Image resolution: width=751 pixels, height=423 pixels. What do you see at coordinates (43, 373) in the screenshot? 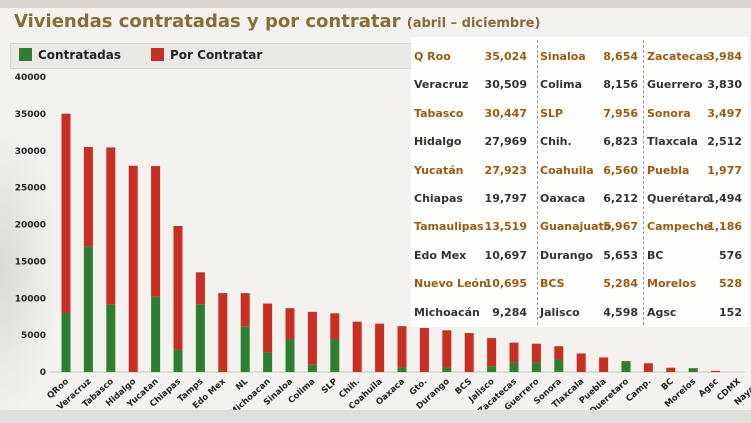
I see `y-tick-label: 0` at bounding box center [43, 373].